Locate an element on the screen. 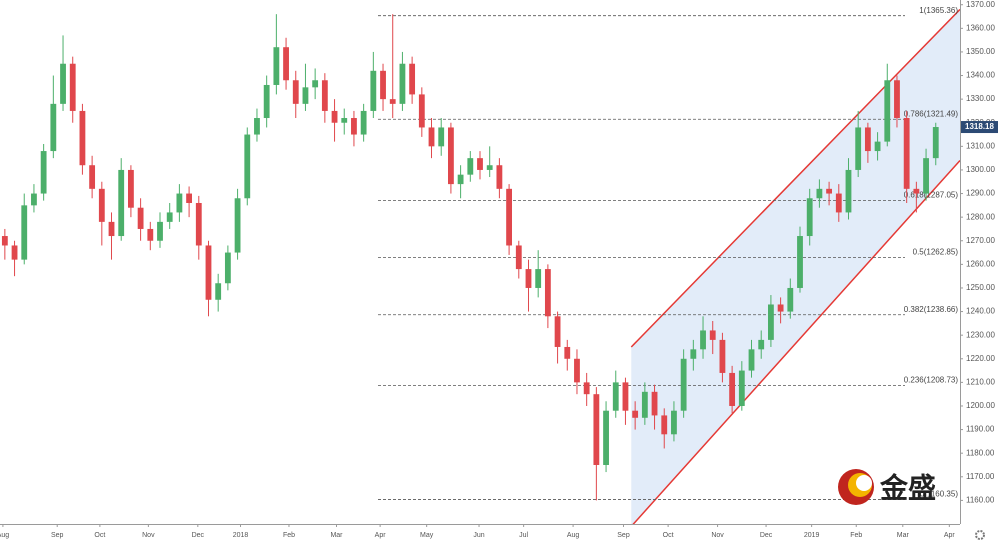  price-label-box is located at coordinates (979, 127).